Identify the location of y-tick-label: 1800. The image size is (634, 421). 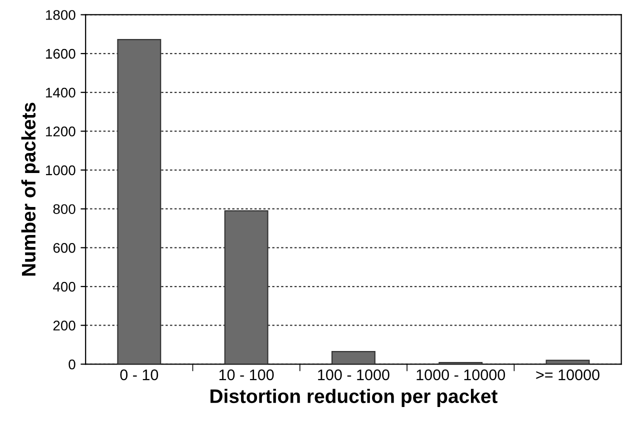
(61, 15).